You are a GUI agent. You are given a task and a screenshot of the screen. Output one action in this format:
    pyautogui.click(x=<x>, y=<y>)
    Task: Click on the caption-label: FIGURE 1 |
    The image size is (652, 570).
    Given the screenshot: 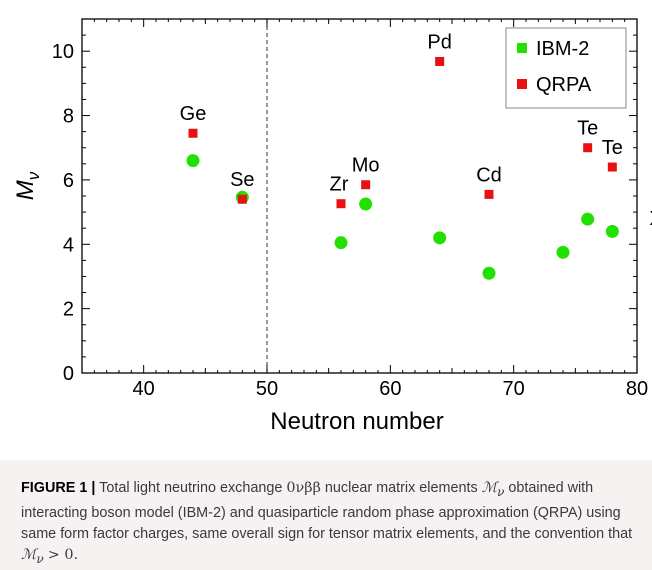 What is the action you would take?
    pyautogui.click(x=58, y=488)
    